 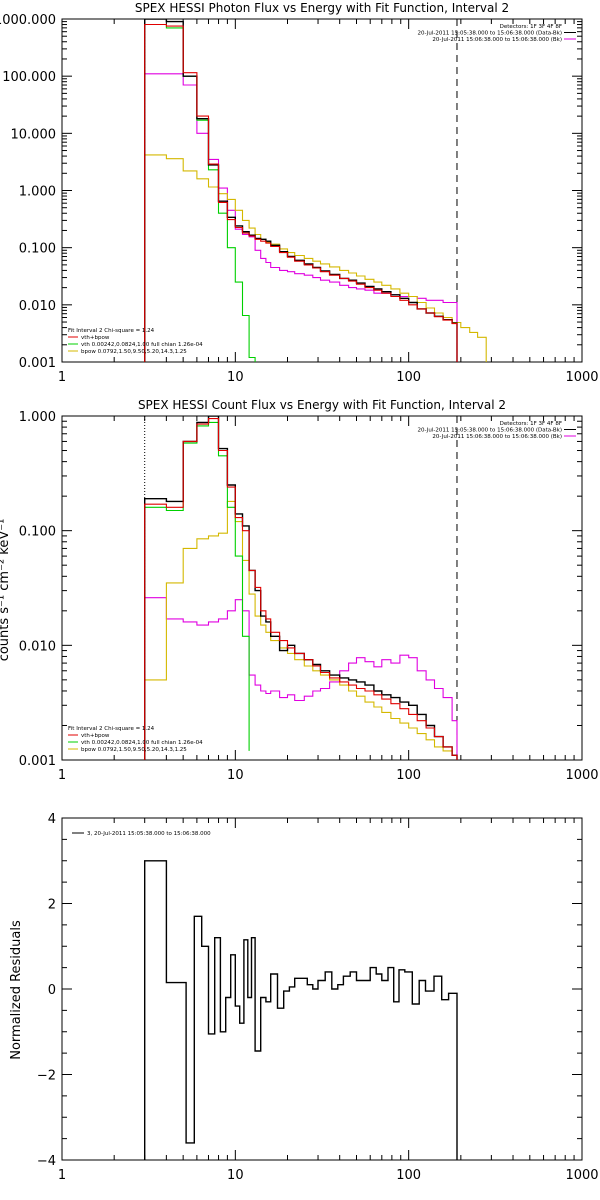 What do you see at coordinates (52, 990) in the screenshot?
I see `y-tick-label: 0` at bounding box center [52, 990].